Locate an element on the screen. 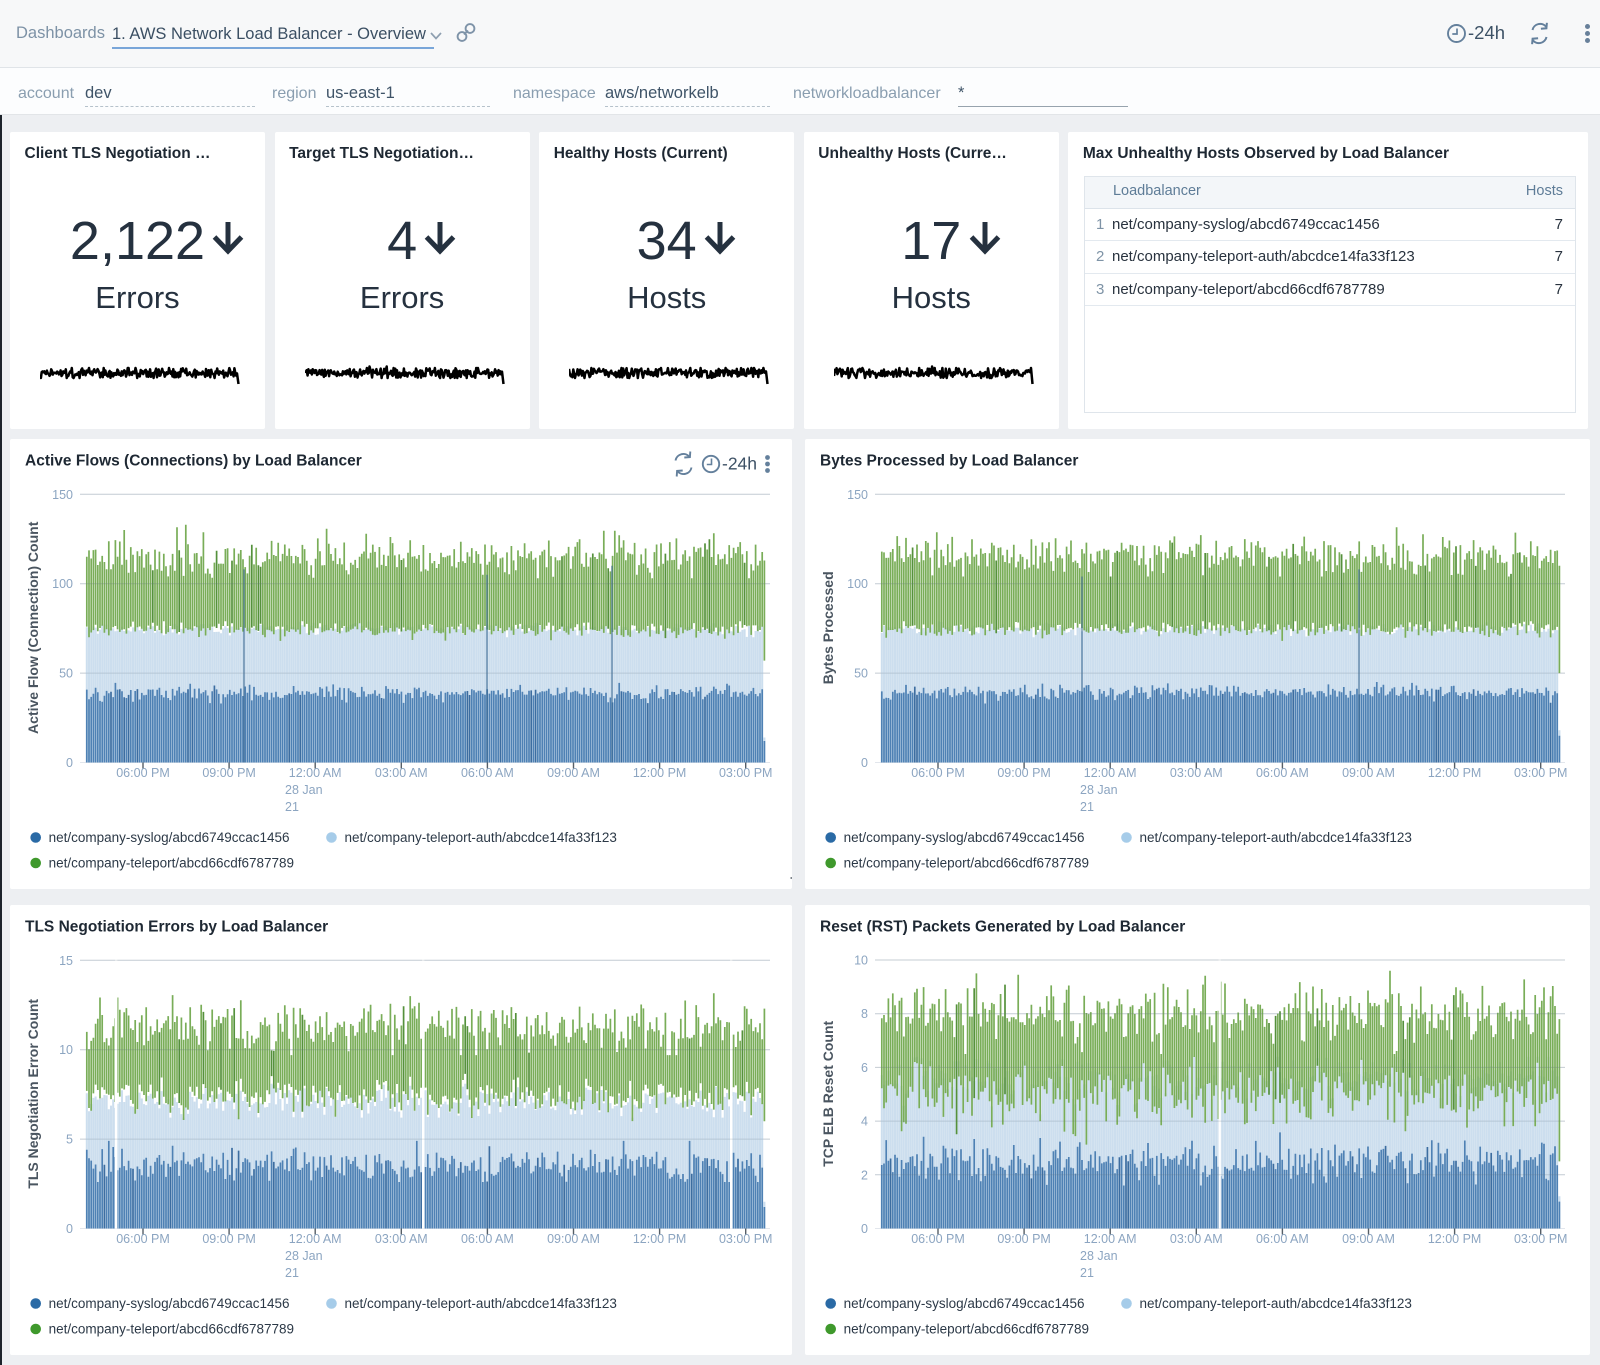  svg-text: 6 is located at coordinates (864, 1068).